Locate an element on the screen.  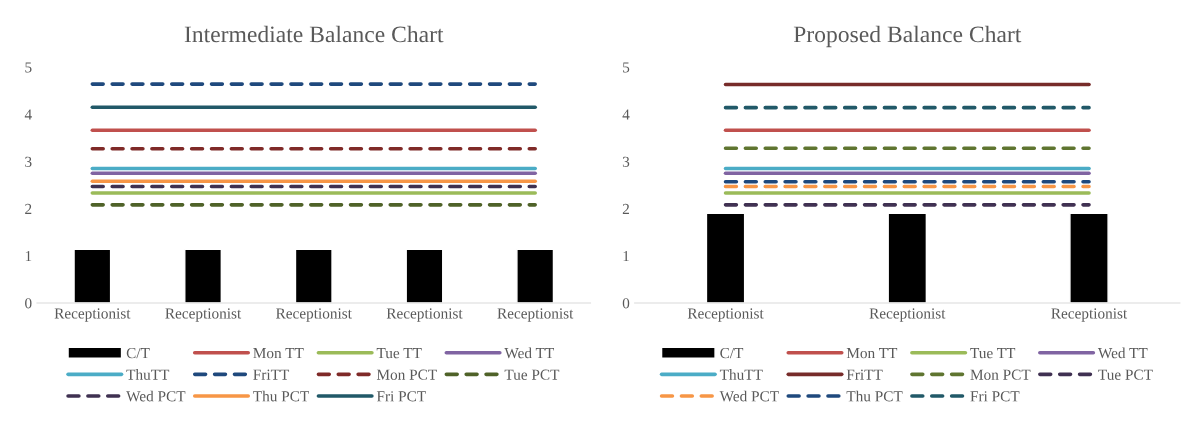
chart-title: Proposed Balance Chart is located at coordinates (907, 36).